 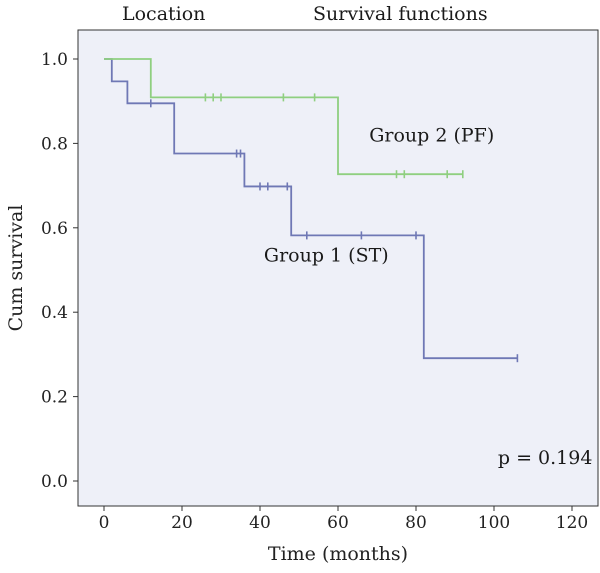 I want to click on x-tick-label: 20, so click(x=182, y=523).